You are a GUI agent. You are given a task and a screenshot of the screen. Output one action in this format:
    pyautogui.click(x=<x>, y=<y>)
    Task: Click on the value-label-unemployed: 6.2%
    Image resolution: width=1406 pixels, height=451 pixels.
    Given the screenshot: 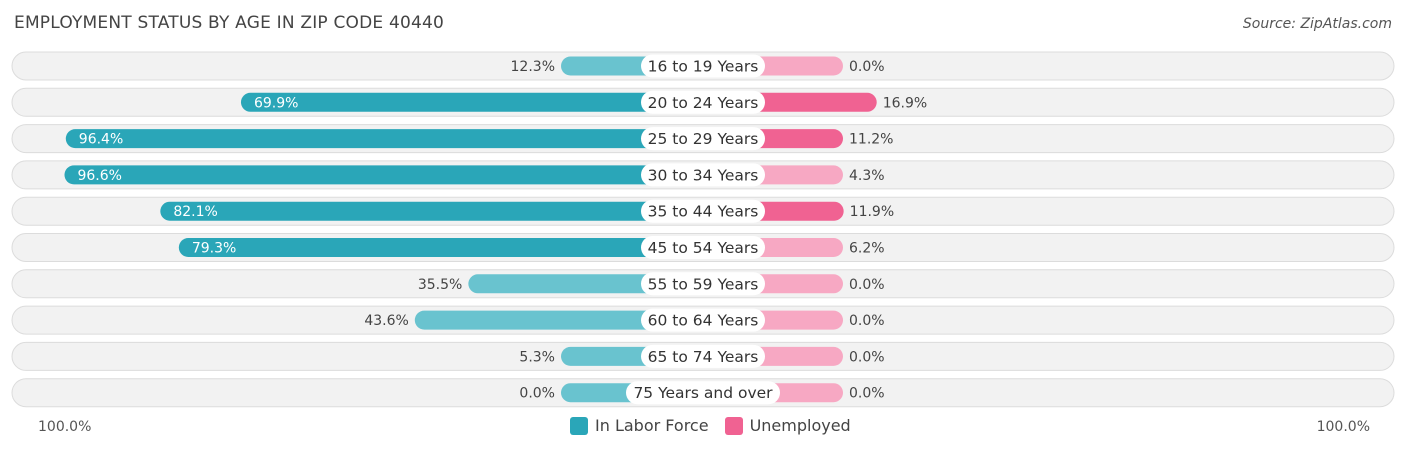 What is the action you would take?
    pyautogui.click(x=867, y=249)
    